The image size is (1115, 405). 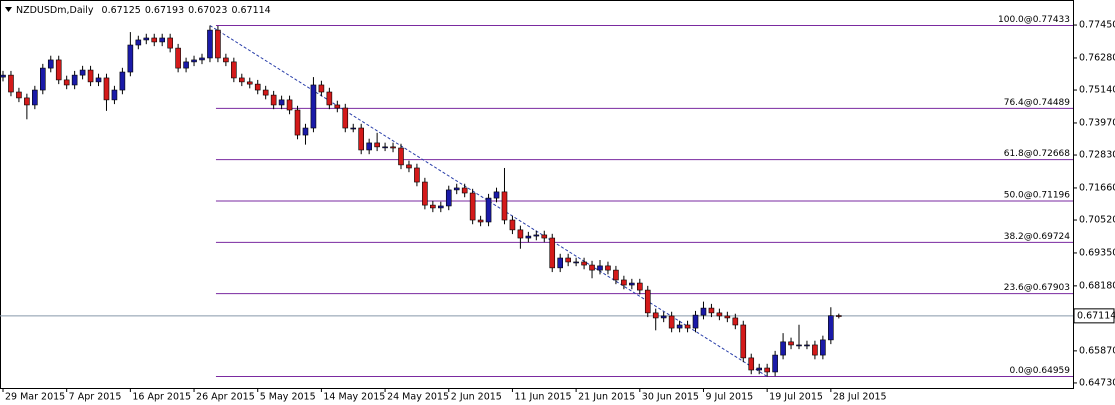 What do you see at coordinates (161, 397) in the screenshot?
I see `x-tick-label: 16 Apr 2015` at bounding box center [161, 397].